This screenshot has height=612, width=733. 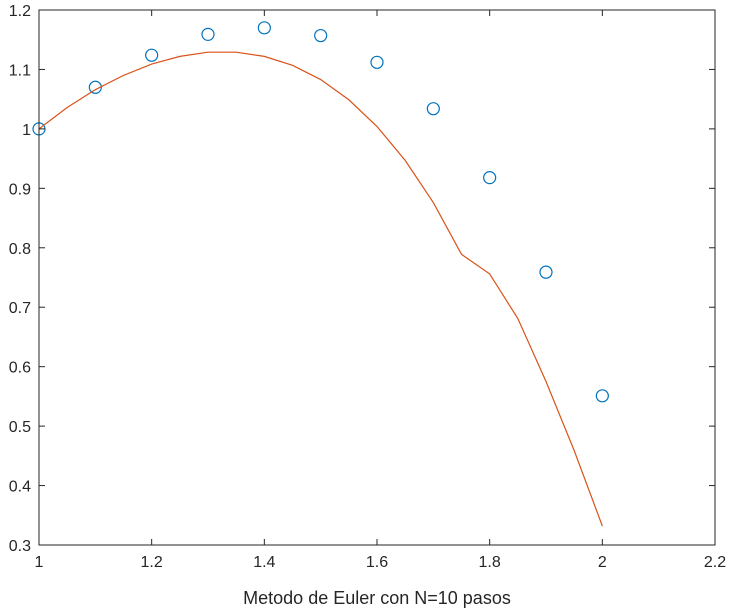 I want to click on y-tick-label: 0.6, so click(x=20, y=368).